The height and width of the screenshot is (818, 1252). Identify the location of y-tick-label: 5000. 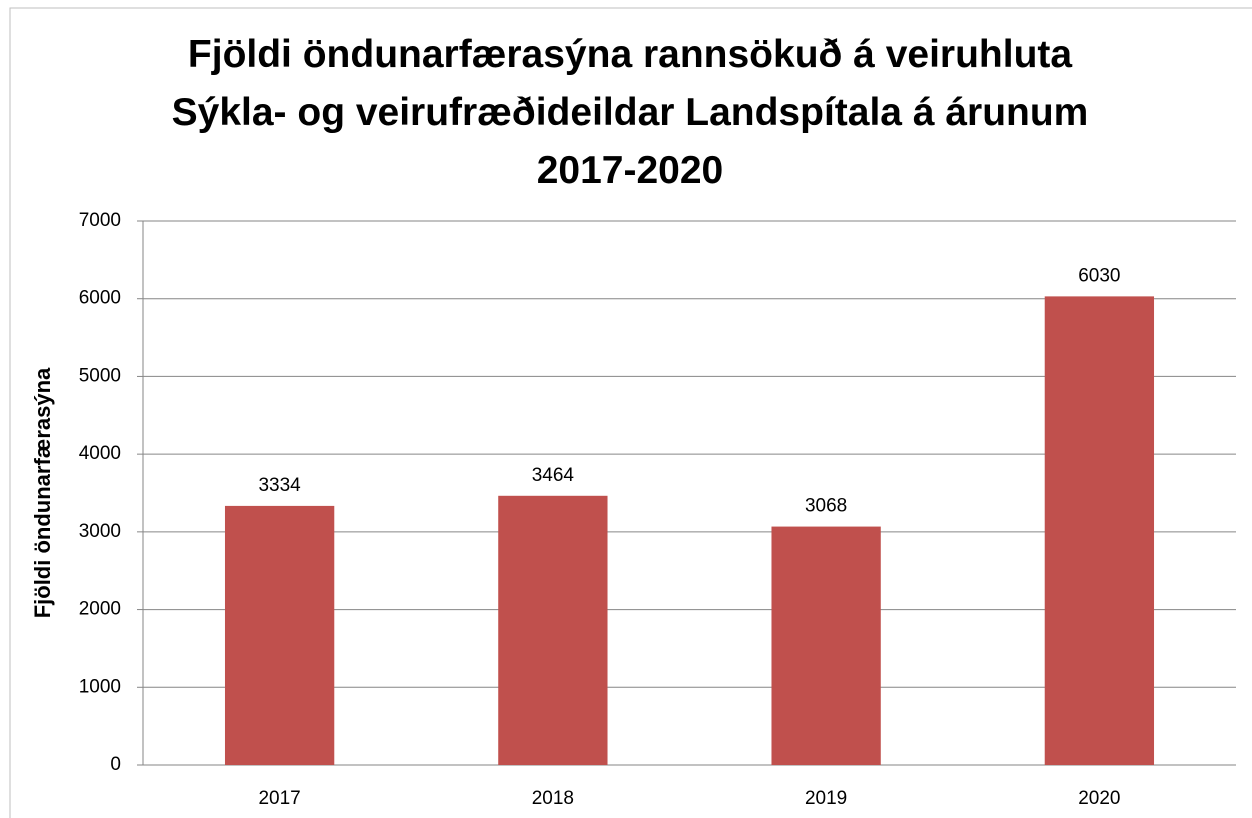
(100, 375).